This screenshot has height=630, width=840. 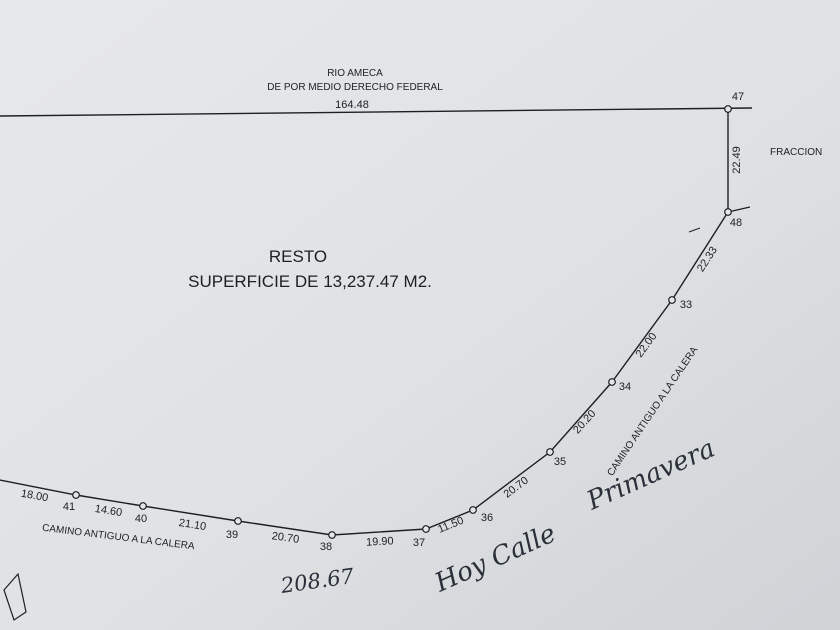 What do you see at coordinates (285, 538) in the screenshot?
I see `segment-length-4: 20.70` at bounding box center [285, 538].